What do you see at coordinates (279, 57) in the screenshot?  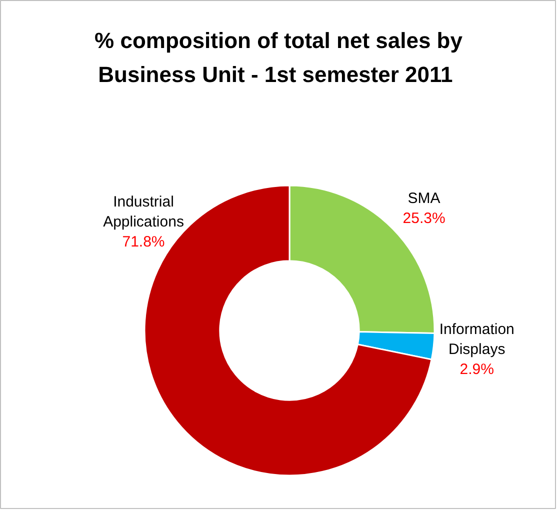 I see `chart-title: % composition of total net sales by Business Unit - 1st semester 2011` at bounding box center [279, 57].